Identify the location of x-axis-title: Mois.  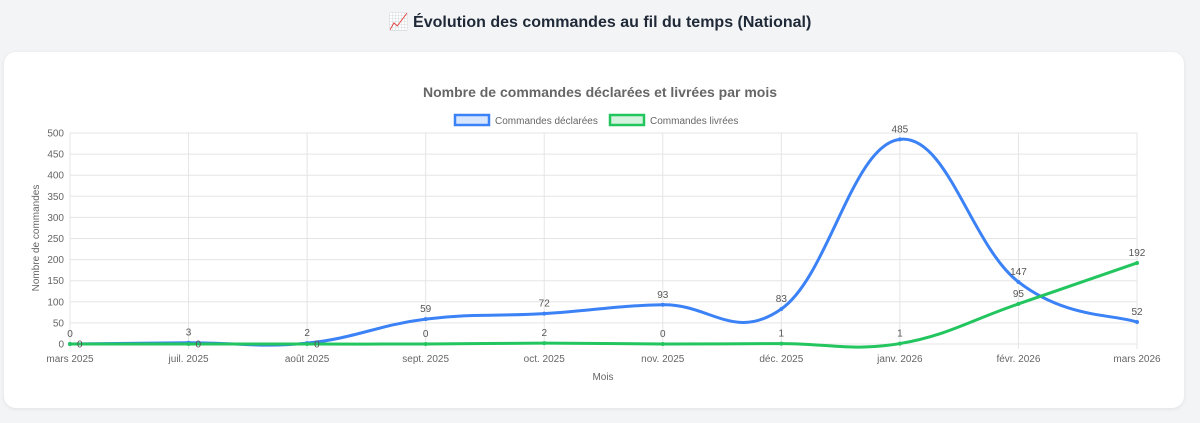
(602, 377).